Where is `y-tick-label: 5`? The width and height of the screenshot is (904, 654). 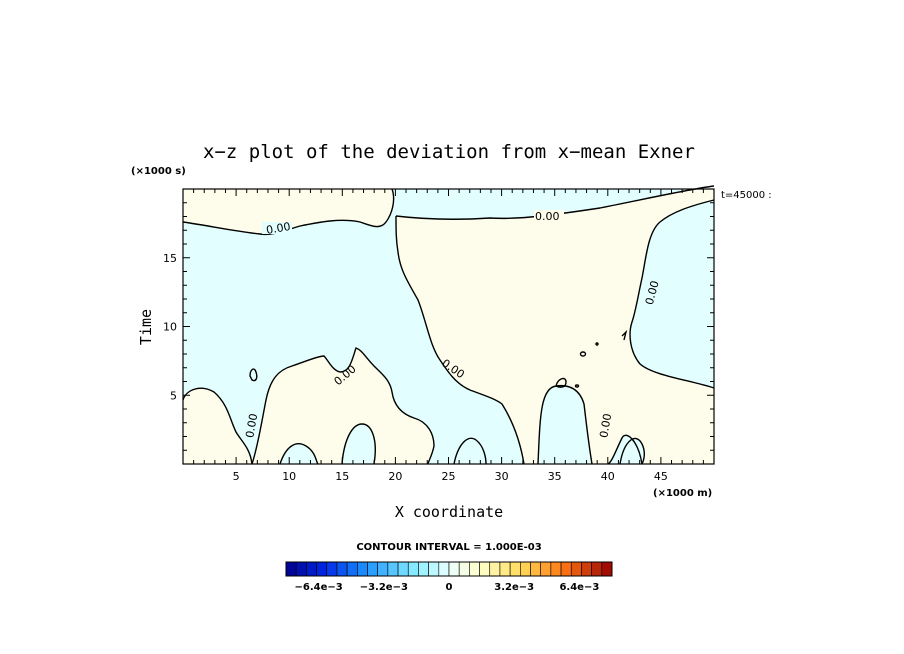
y-tick-label: 5 is located at coordinates (173, 395).